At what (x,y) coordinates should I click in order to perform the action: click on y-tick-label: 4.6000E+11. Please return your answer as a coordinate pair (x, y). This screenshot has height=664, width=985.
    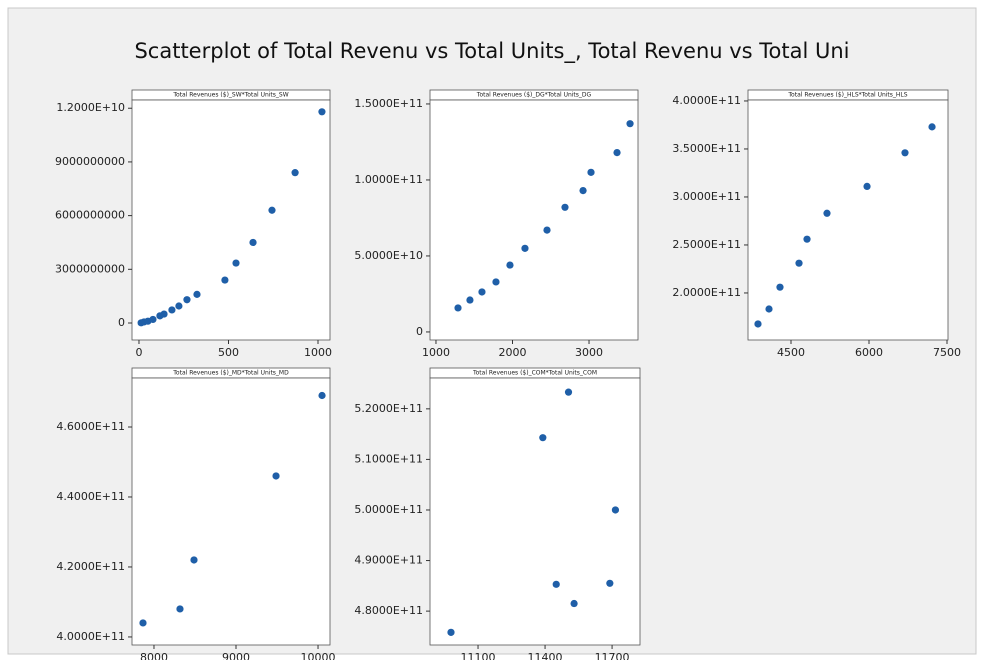
    Looking at the image, I should click on (90, 426).